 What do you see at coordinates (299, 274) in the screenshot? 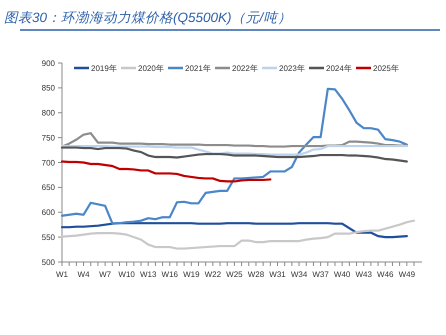
I see `x-tick-label: W34` at bounding box center [299, 274].